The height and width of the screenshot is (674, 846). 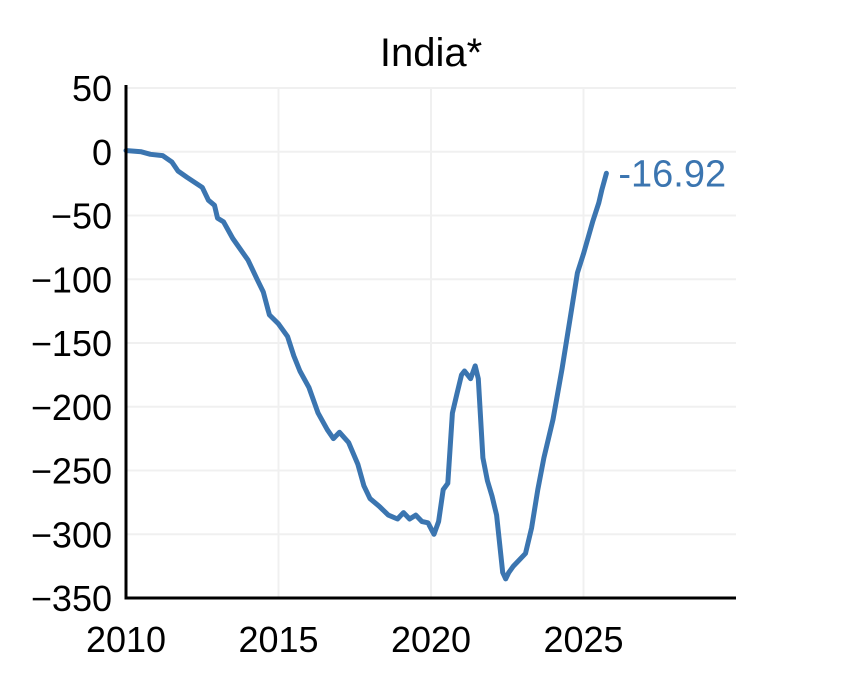 What do you see at coordinates (71, 598) in the screenshot?
I see `y-tick-label: −350` at bounding box center [71, 598].